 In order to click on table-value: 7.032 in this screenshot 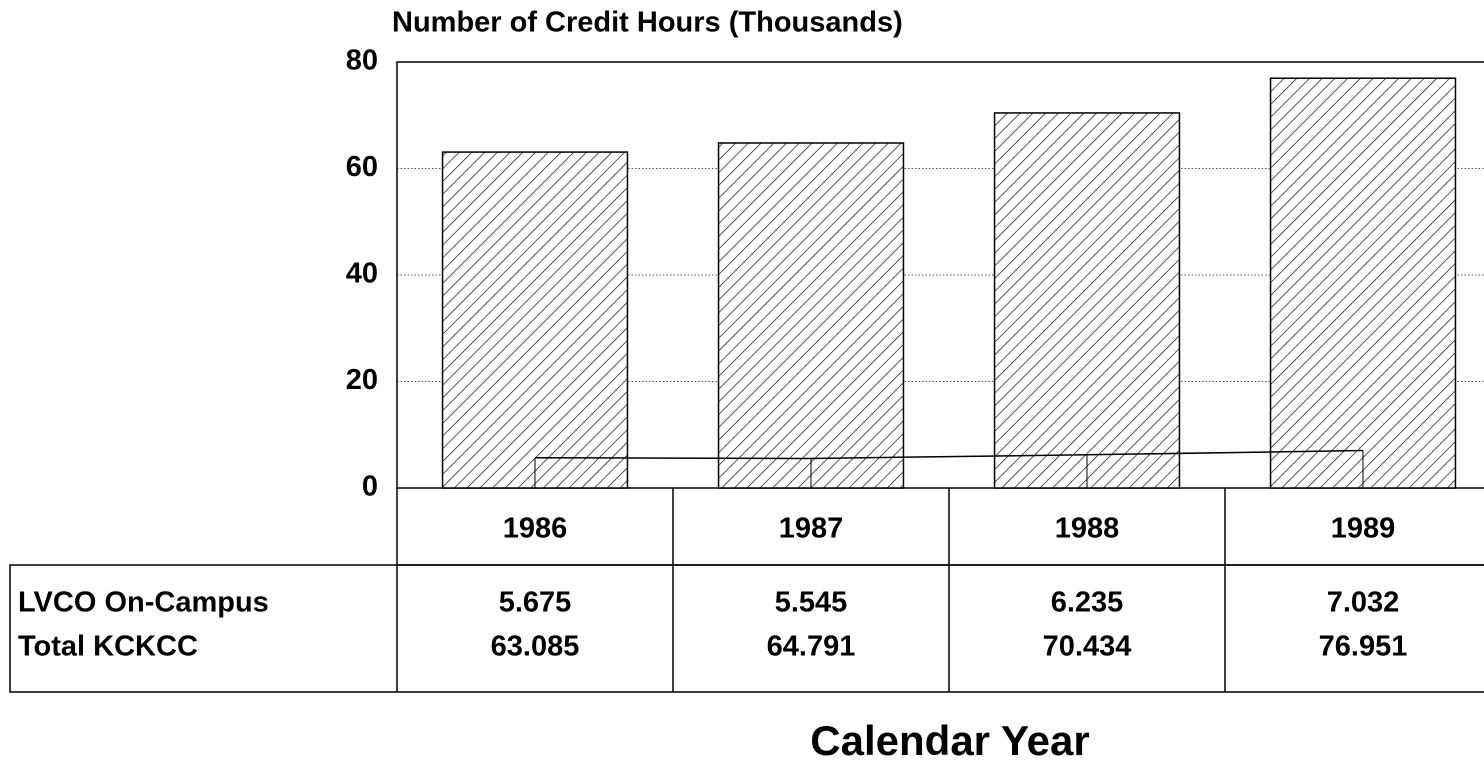, I will do `click(1363, 603)`.